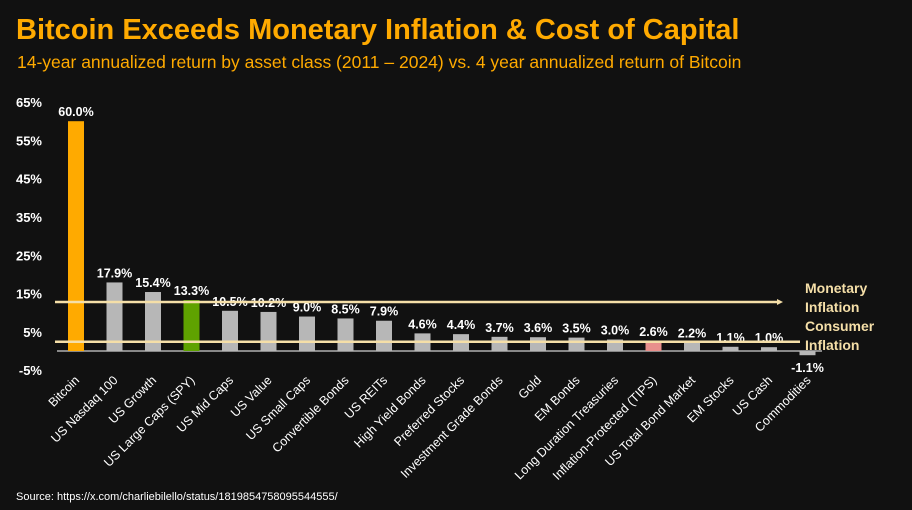 This screenshot has width=912, height=510. I want to click on y-tick-label: 65%, so click(29, 102).